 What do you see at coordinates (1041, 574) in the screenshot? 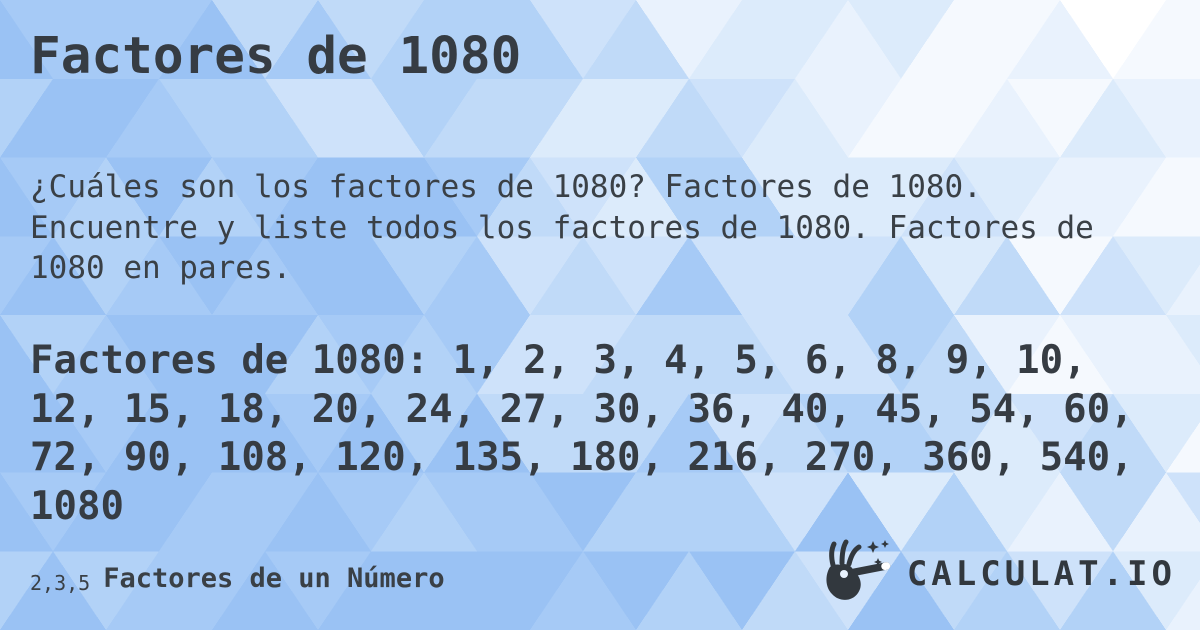
I see `brand-wordmark: CALCULAT.IO` at bounding box center [1041, 574].